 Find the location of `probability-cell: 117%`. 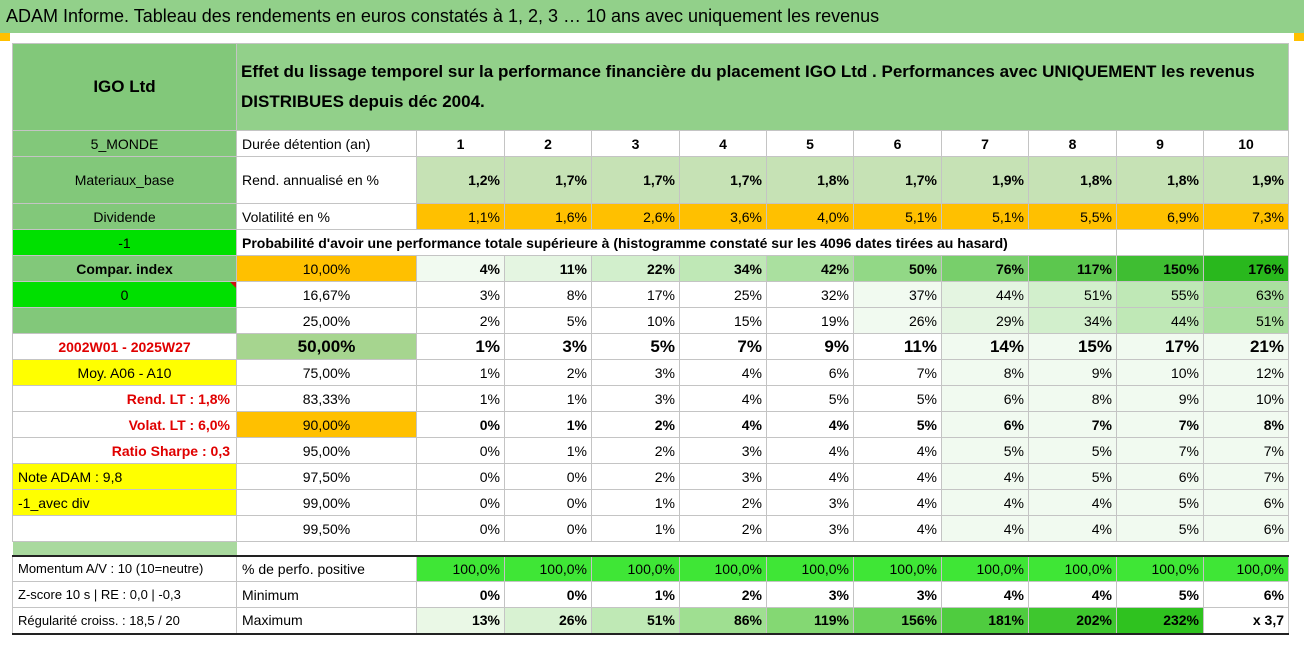

probability-cell: 117% is located at coordinates (1072, 268).